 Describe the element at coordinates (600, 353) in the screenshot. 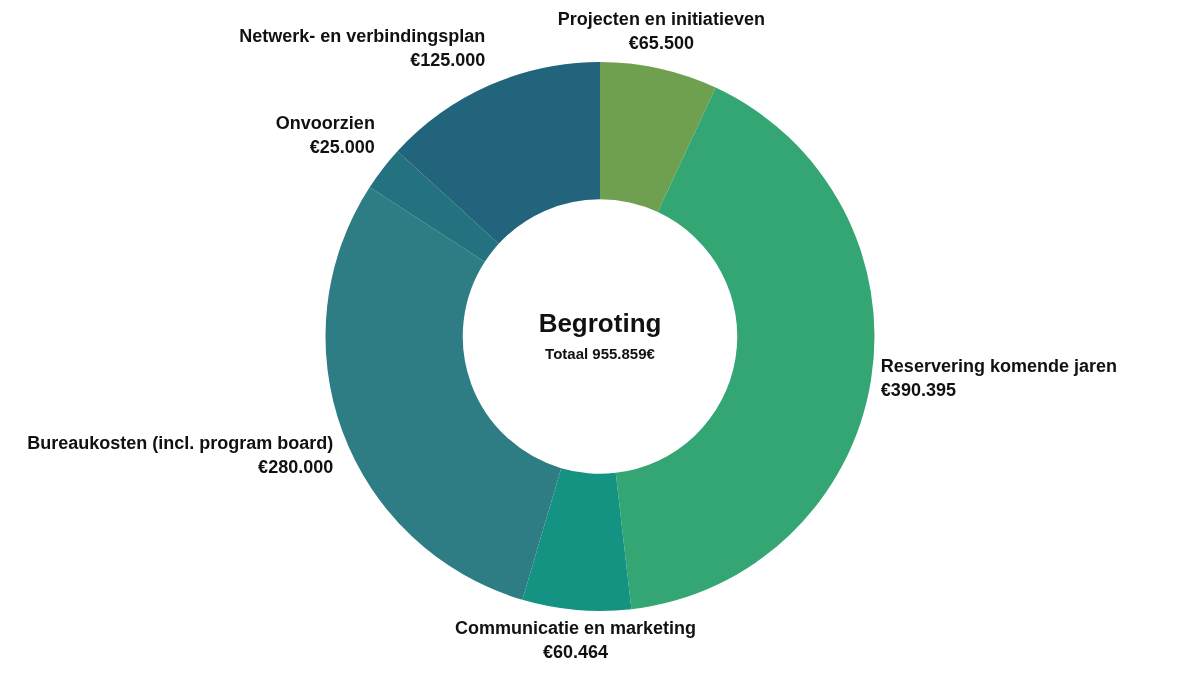

I see `text: Totaal 955.859€` at that location.